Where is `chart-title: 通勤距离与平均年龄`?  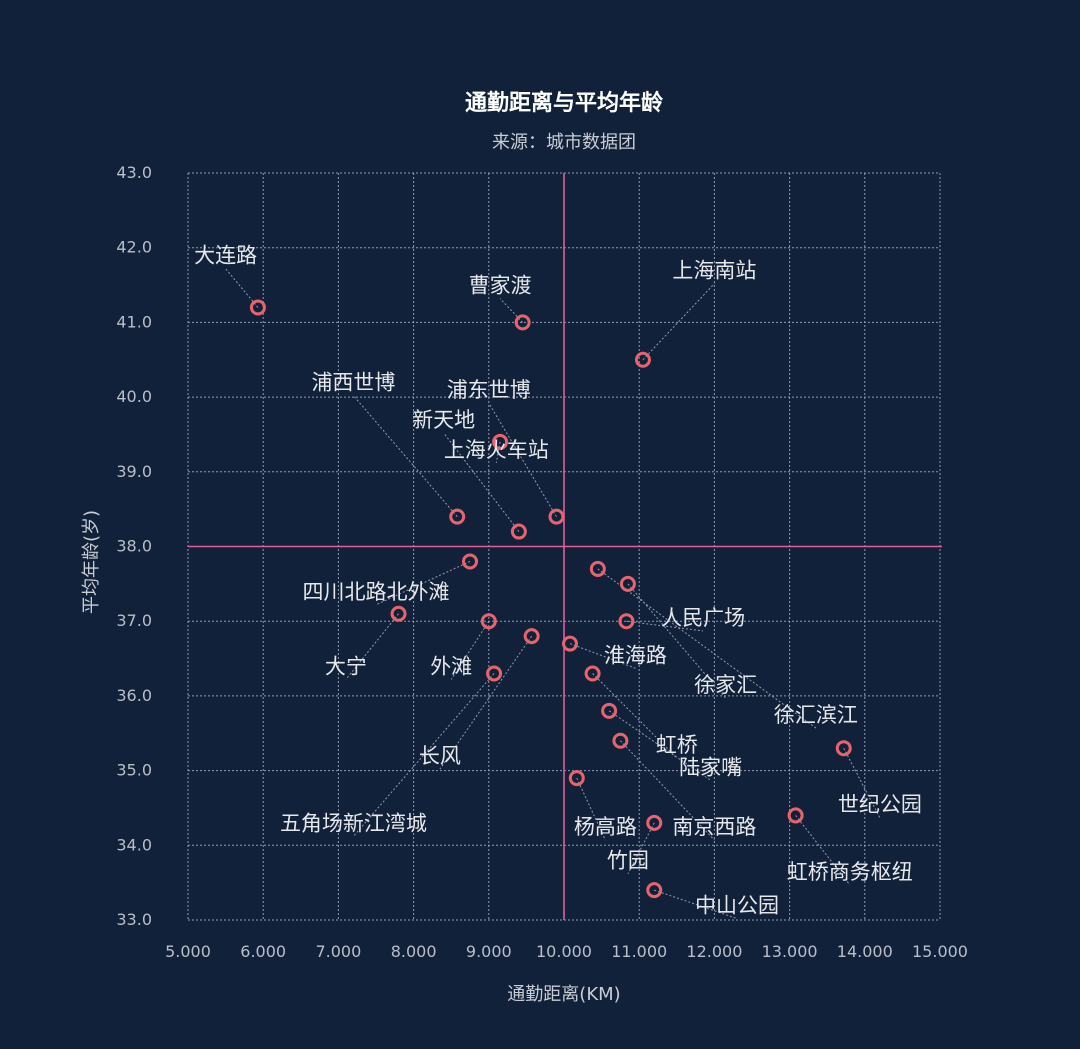 chart-title: 通勤距离与平均年龄 is located at coordinates (564, 103).